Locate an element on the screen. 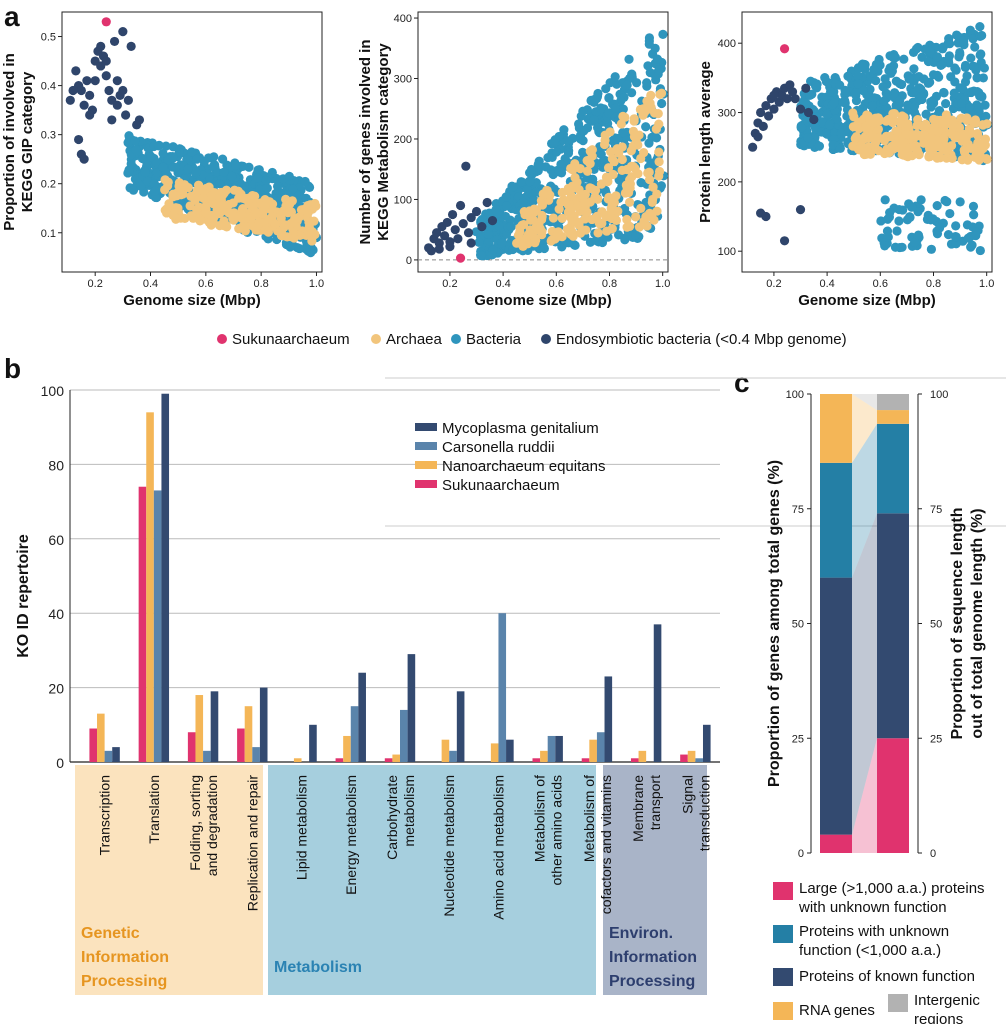  plot-frame is located at coordinates (867, 142).